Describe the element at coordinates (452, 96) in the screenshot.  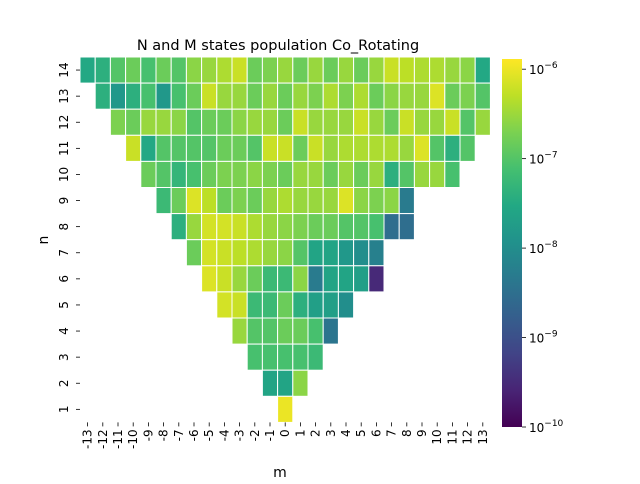
I see `heatmap-cell-n13-m11` at that location.